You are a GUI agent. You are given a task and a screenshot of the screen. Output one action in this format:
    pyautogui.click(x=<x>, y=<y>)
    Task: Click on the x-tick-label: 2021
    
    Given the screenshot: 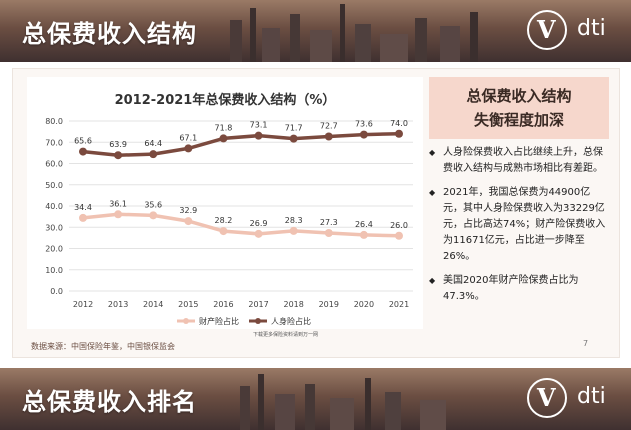 What is the action you would take?
    pyautogui.click(x=399, y=304)
    